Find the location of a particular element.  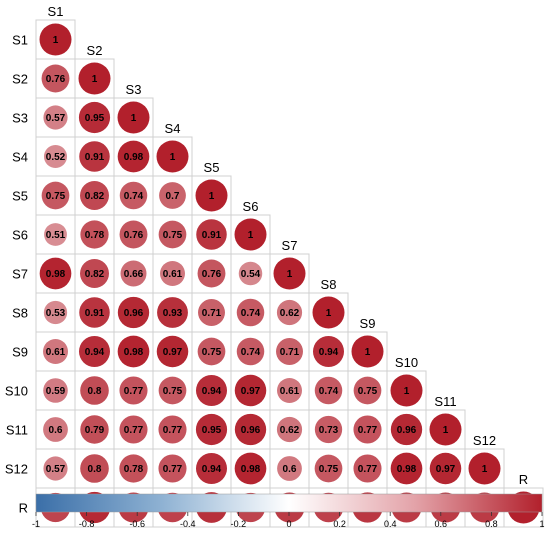

value-label-s11-s4: 0.77 is located at coordinates (173, 430).